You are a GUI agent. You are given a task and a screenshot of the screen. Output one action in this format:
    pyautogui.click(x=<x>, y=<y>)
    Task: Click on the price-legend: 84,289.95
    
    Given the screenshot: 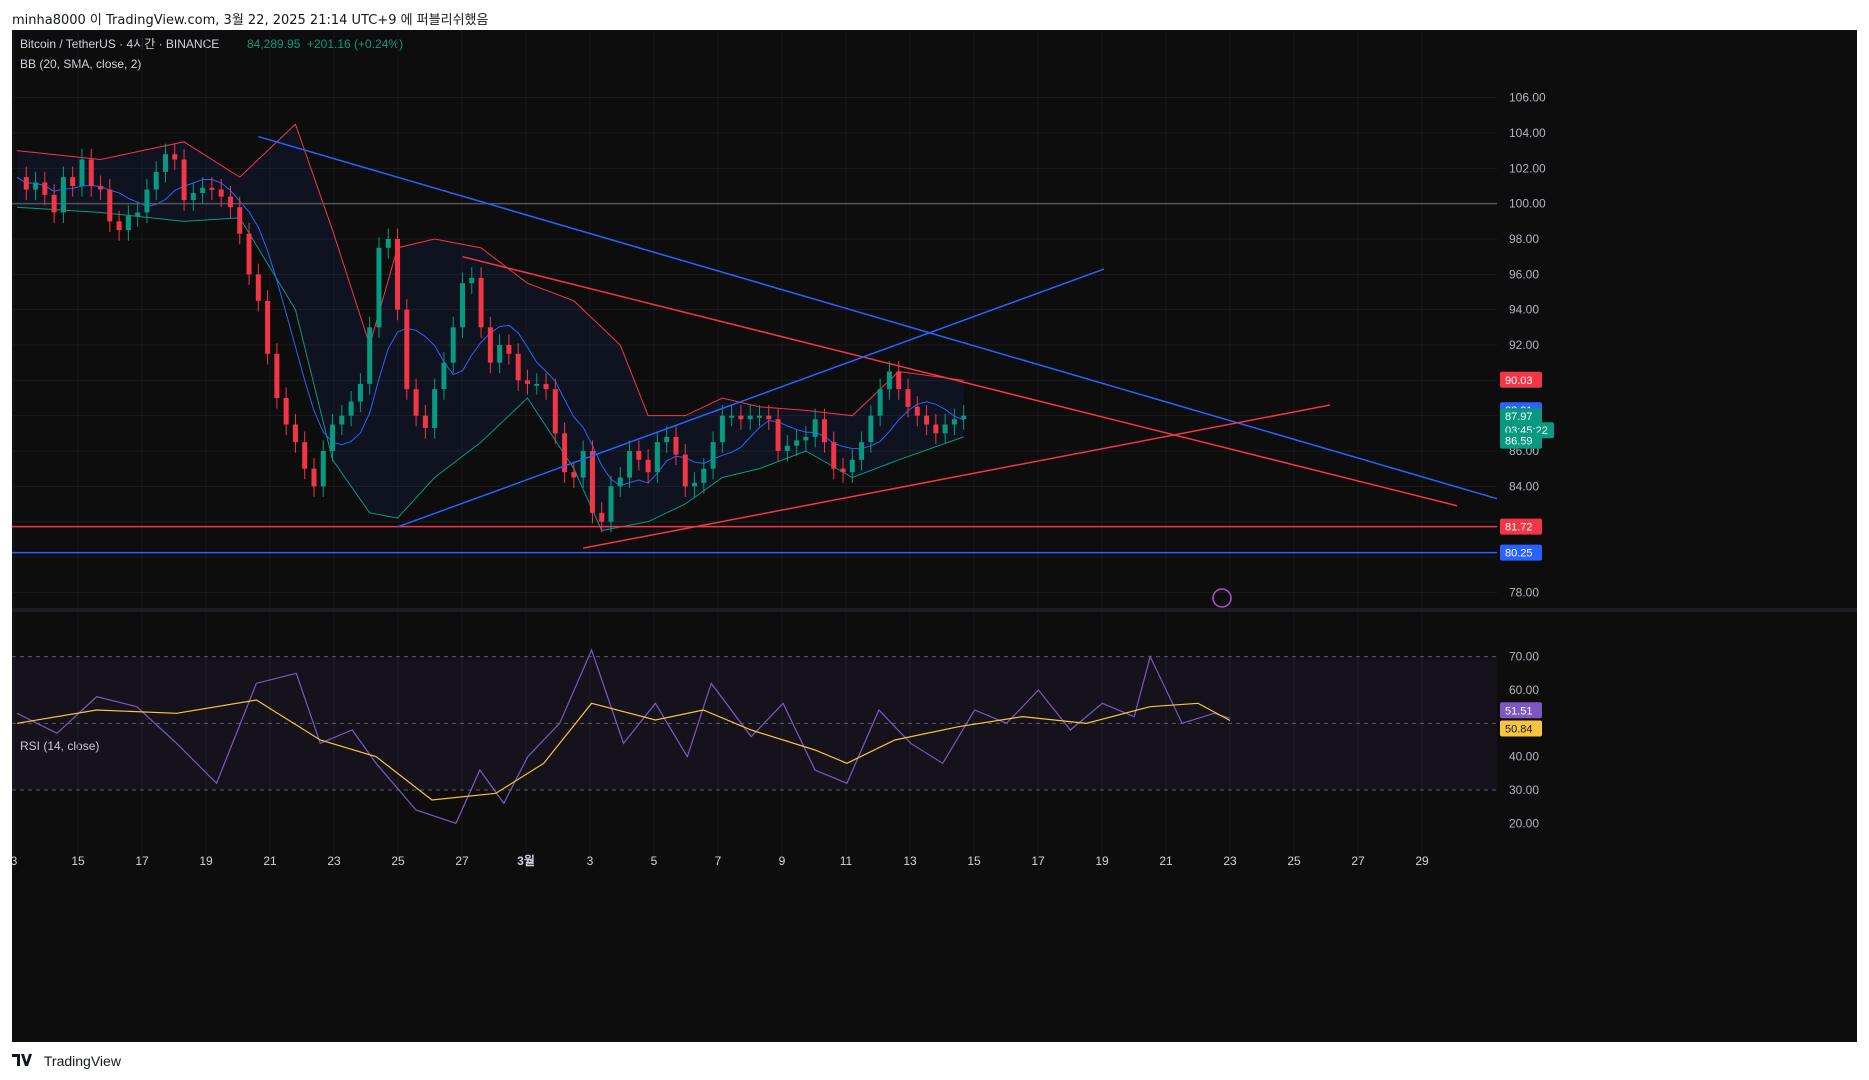 What is the action you would take?
    pyautogui.click(x=274, y=44)
    